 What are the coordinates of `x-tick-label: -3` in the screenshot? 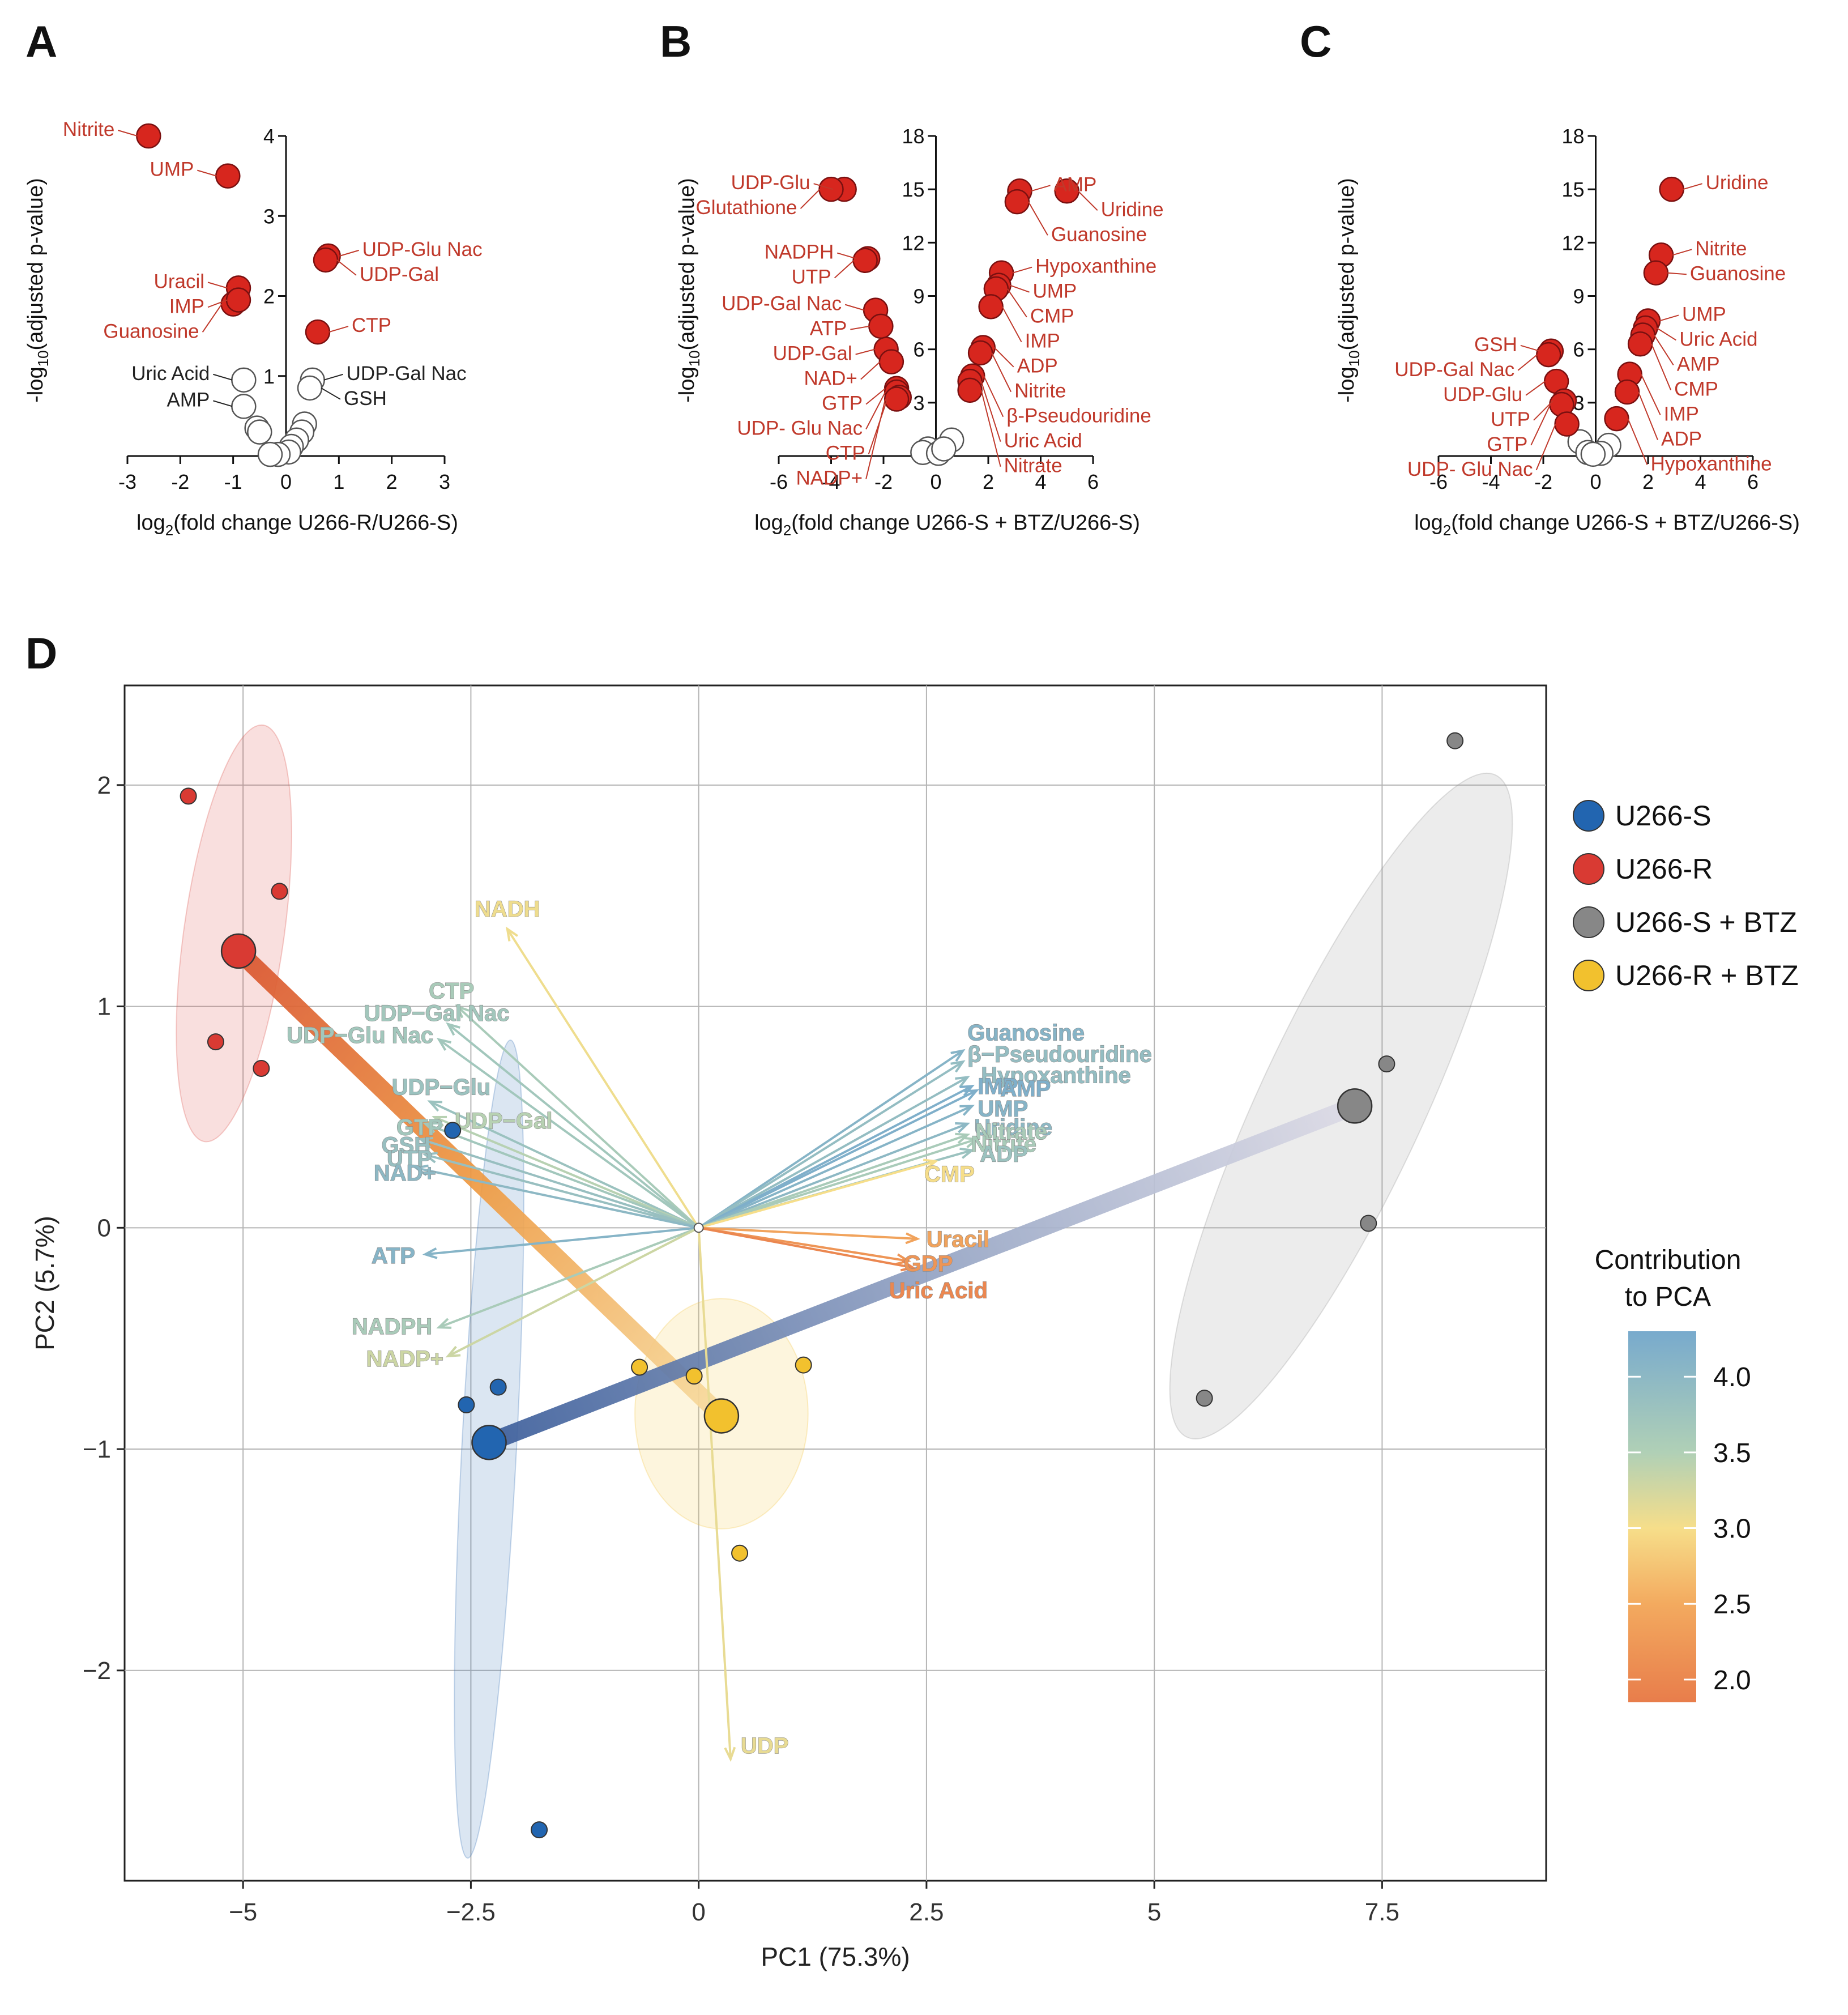 It's located at (127, 481).